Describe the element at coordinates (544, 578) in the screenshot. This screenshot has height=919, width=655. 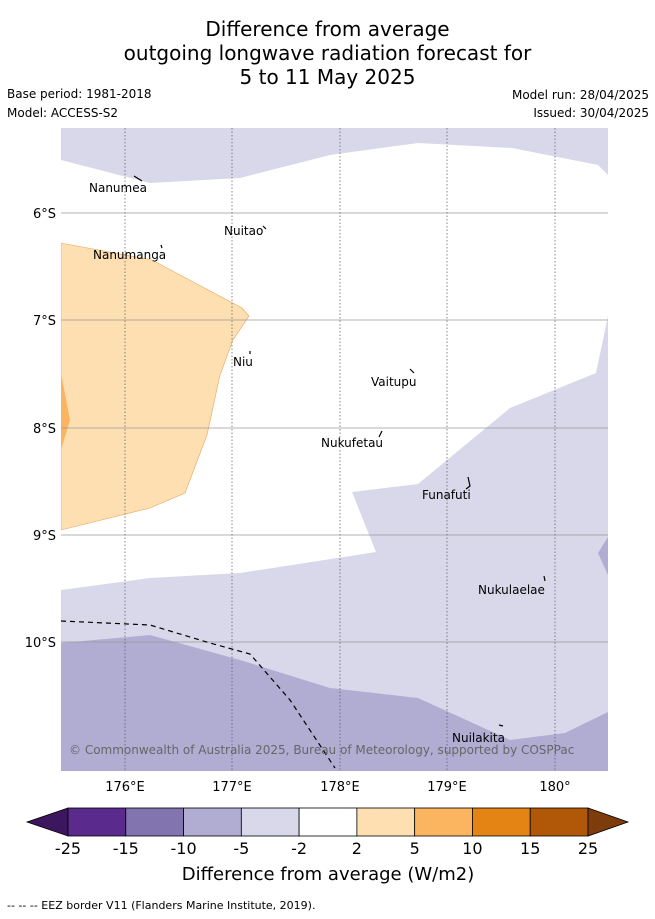
I see `island-mark-nukulaelae` at that location.